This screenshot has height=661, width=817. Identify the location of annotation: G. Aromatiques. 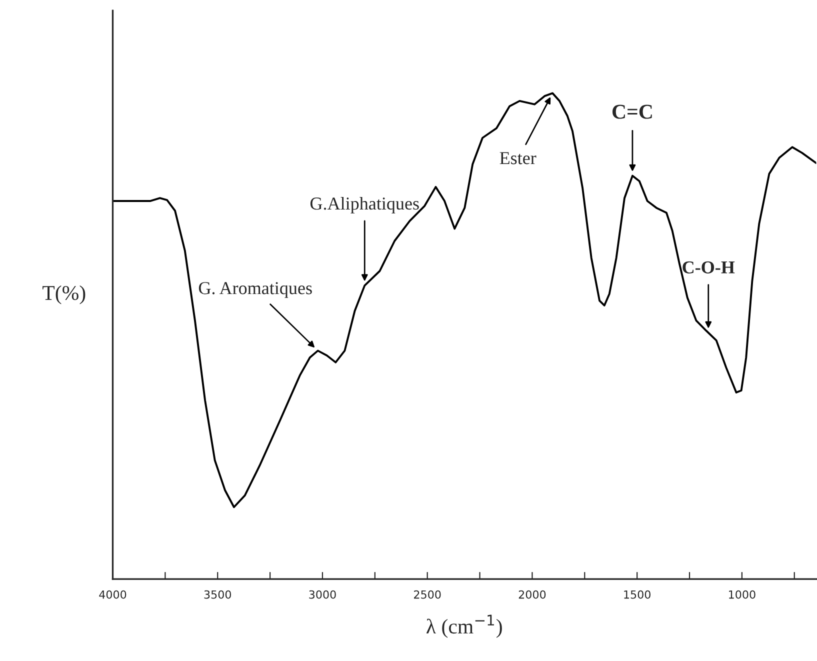
(255, 290).